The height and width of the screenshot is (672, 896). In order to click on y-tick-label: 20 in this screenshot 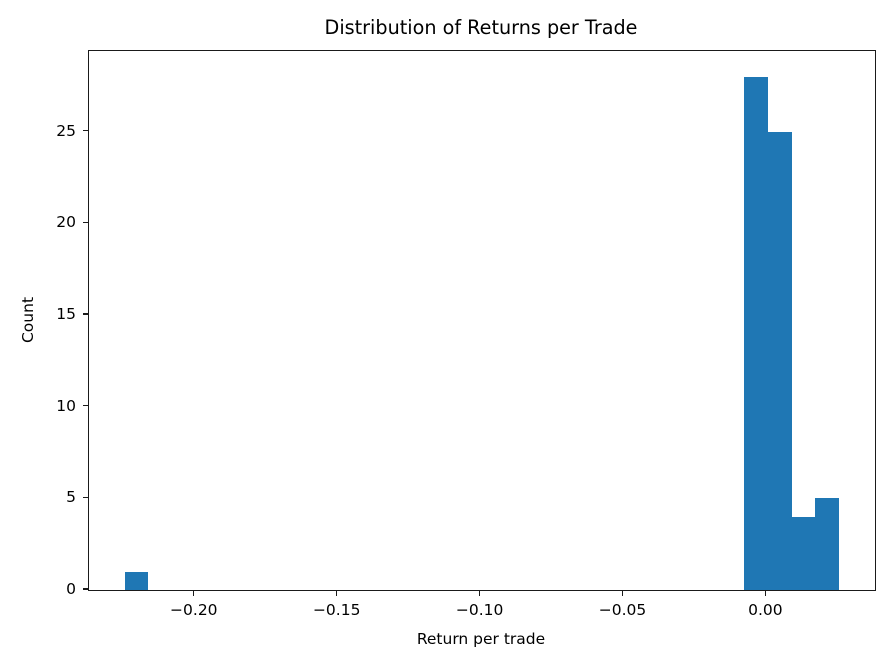, I will do `click(66, 222)`.